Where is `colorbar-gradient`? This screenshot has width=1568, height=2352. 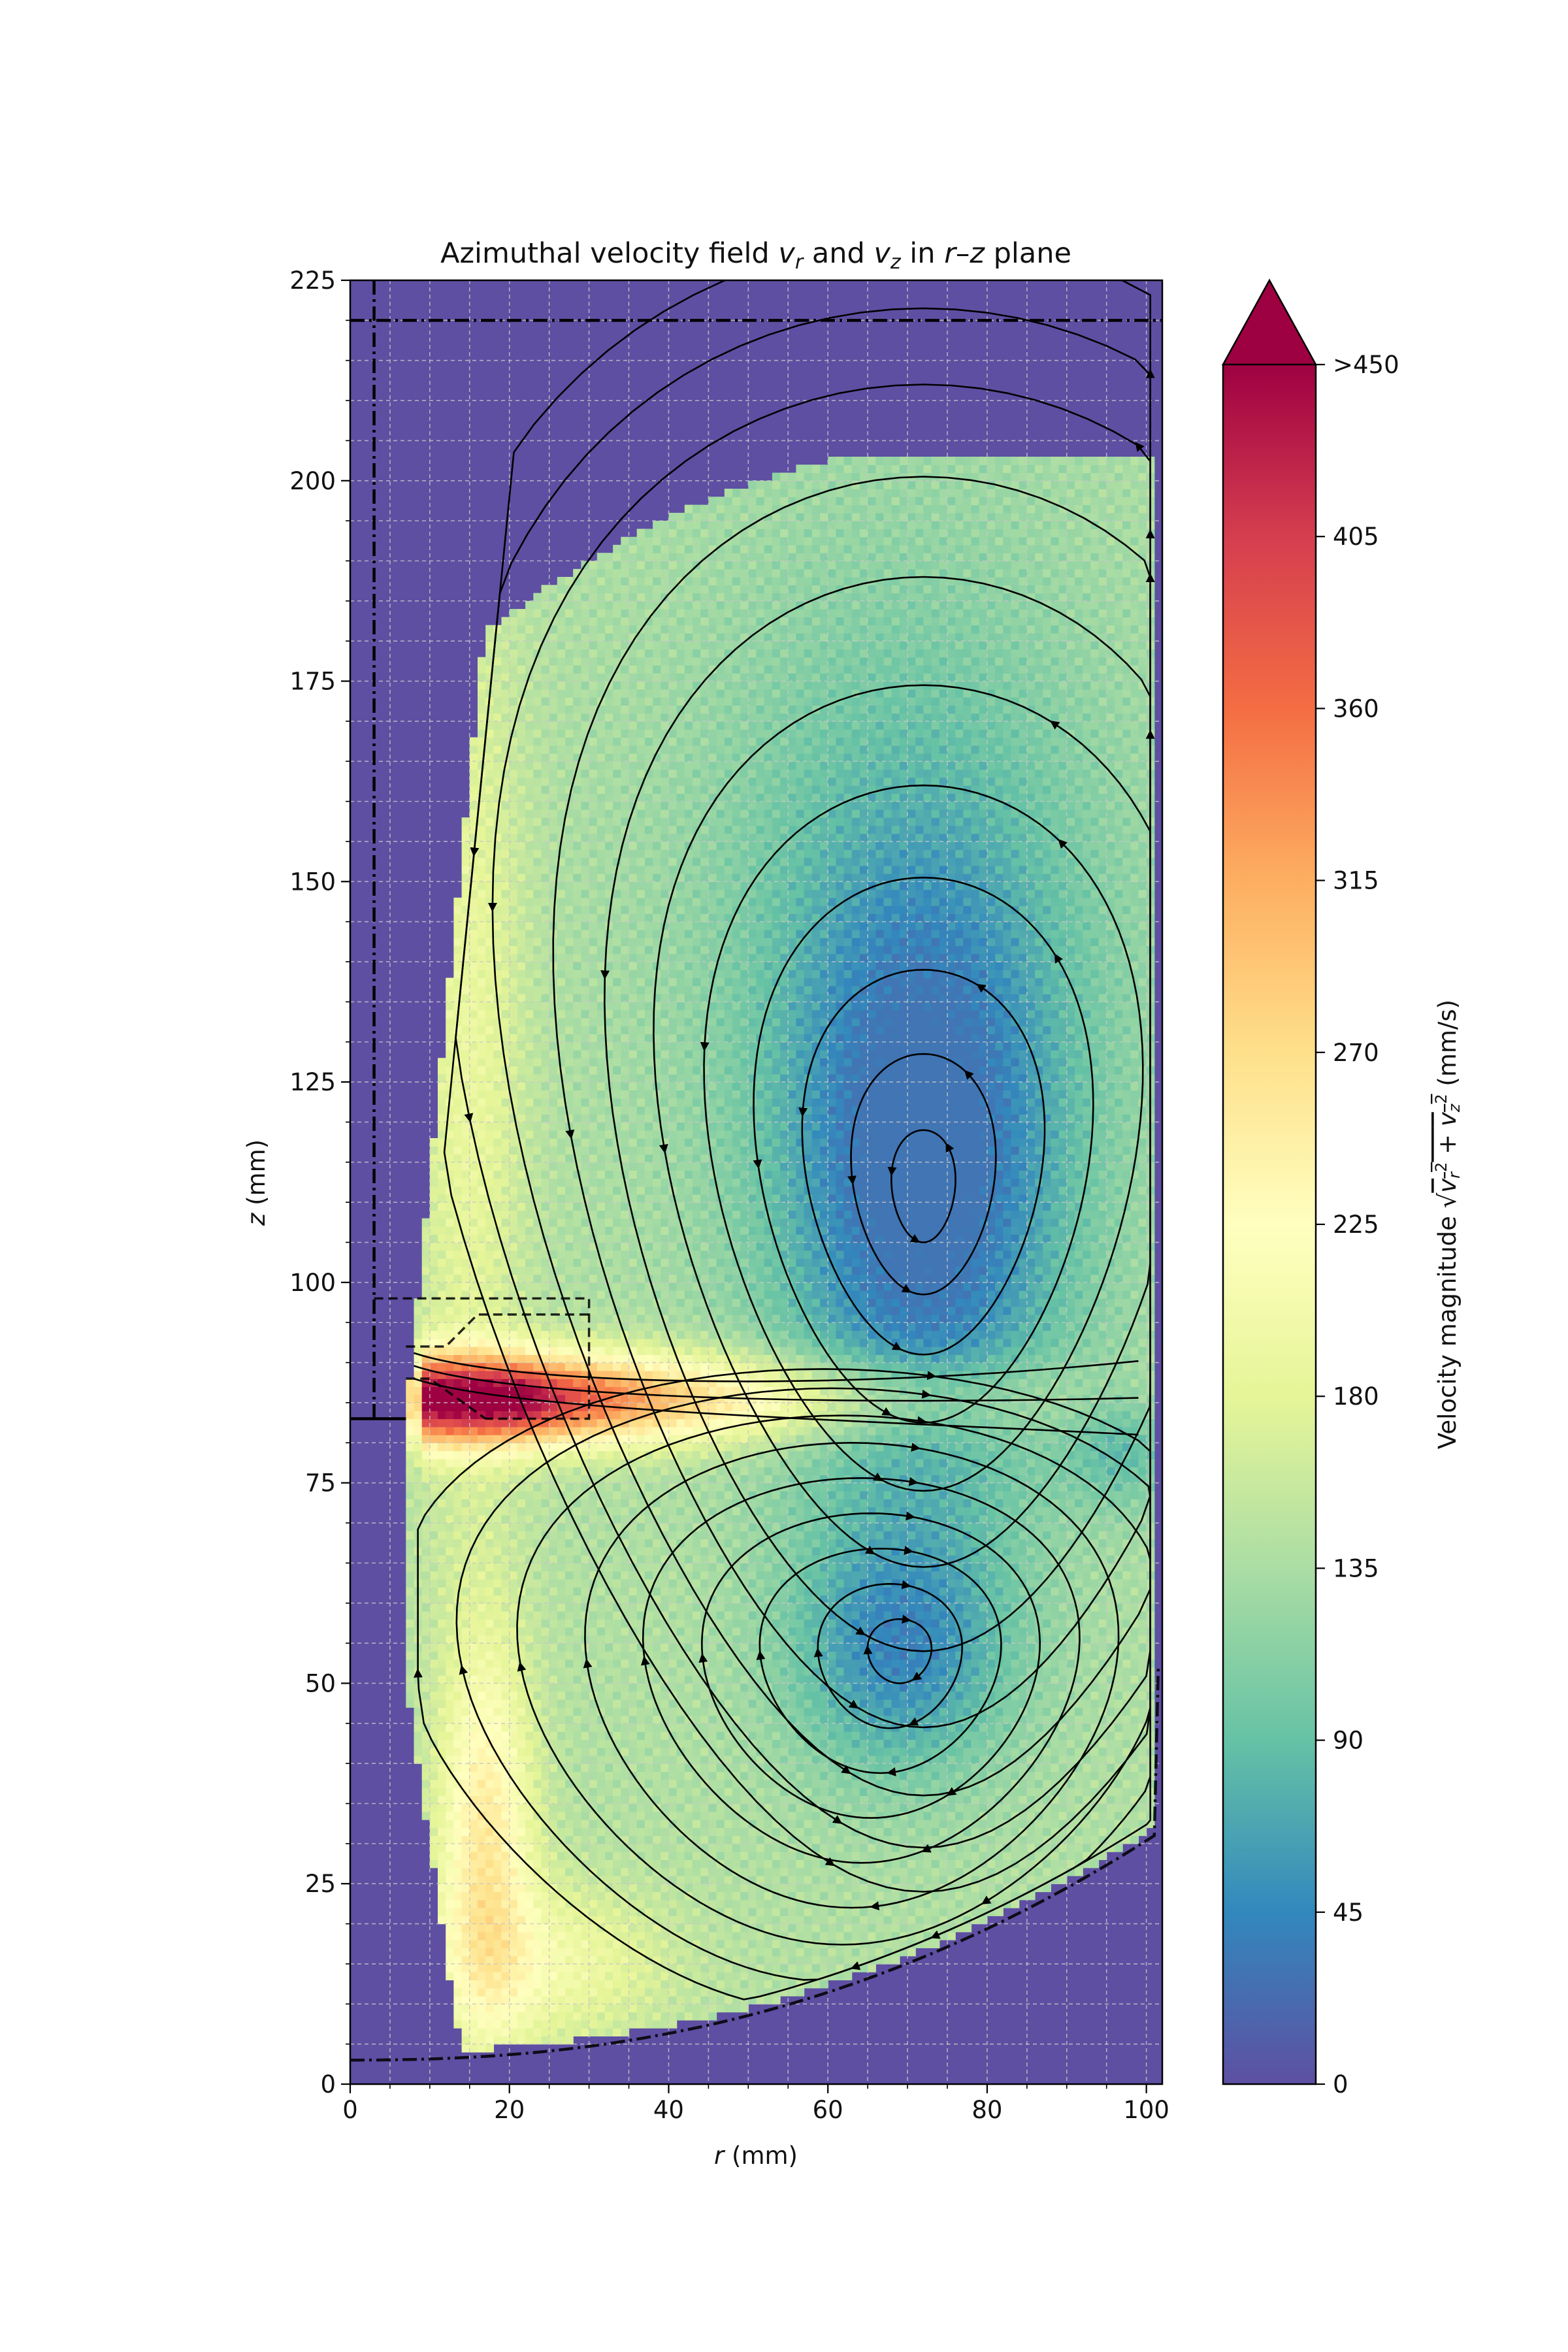
colorbar-gradient is located at coordinates (1269, 1224).